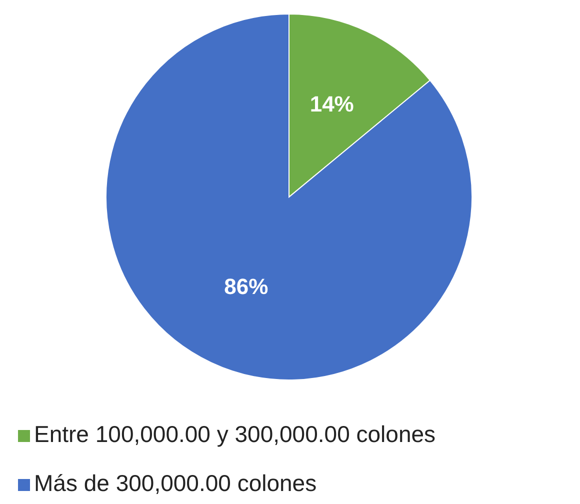 The height and width of the screenshot is (504, 580). What do you see at coordinates (246, 286) in the screenshot?
I see `data-label: 86%` at bounding box center [246, 286].